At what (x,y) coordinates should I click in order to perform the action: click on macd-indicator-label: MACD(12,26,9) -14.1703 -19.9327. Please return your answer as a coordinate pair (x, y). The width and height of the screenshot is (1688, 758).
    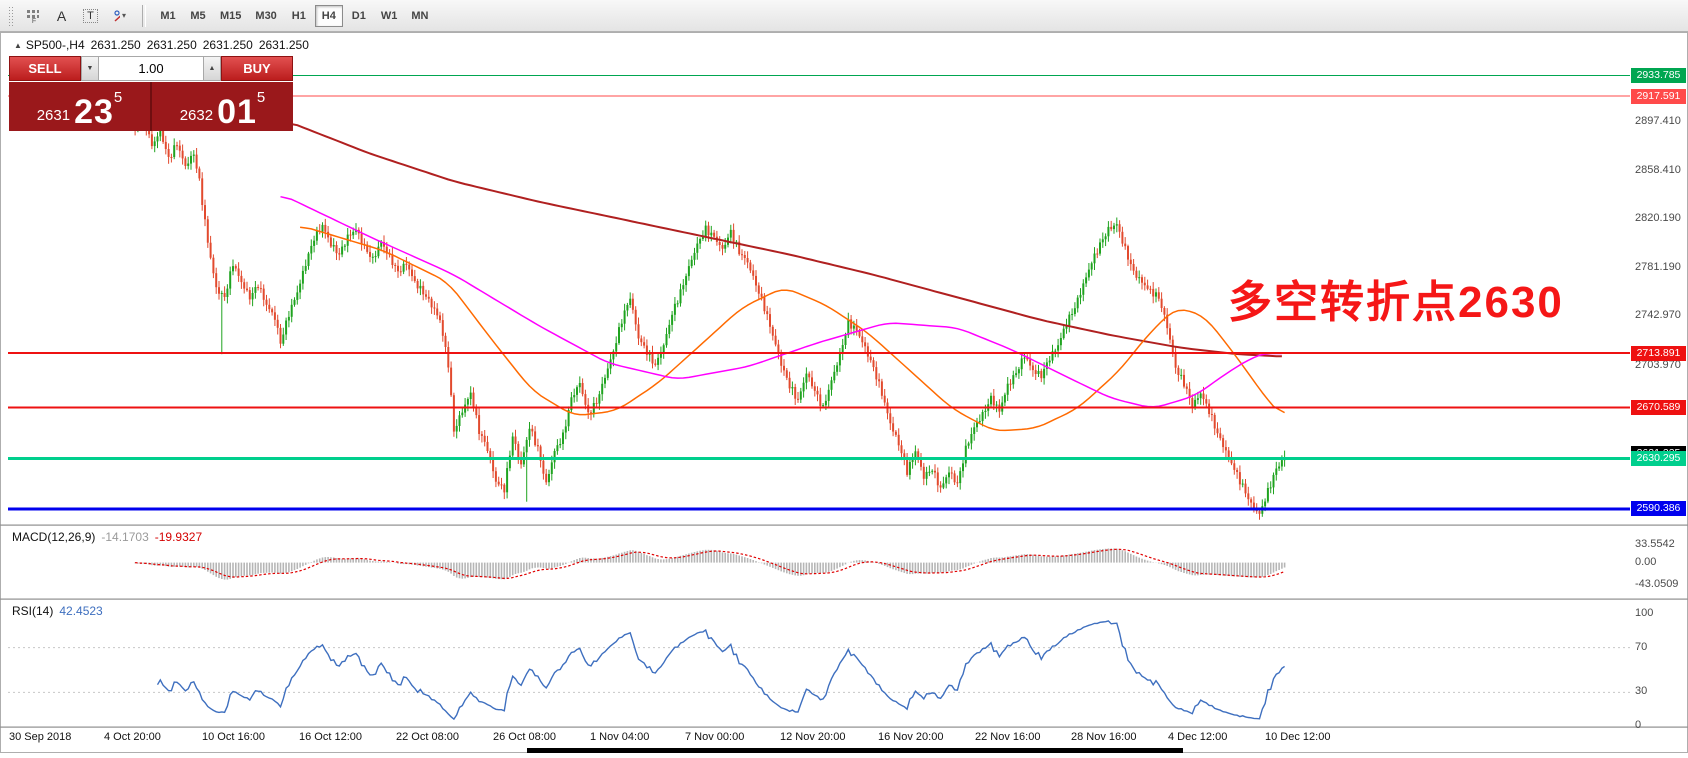
    Looking at the image, I should click on (110, 537).